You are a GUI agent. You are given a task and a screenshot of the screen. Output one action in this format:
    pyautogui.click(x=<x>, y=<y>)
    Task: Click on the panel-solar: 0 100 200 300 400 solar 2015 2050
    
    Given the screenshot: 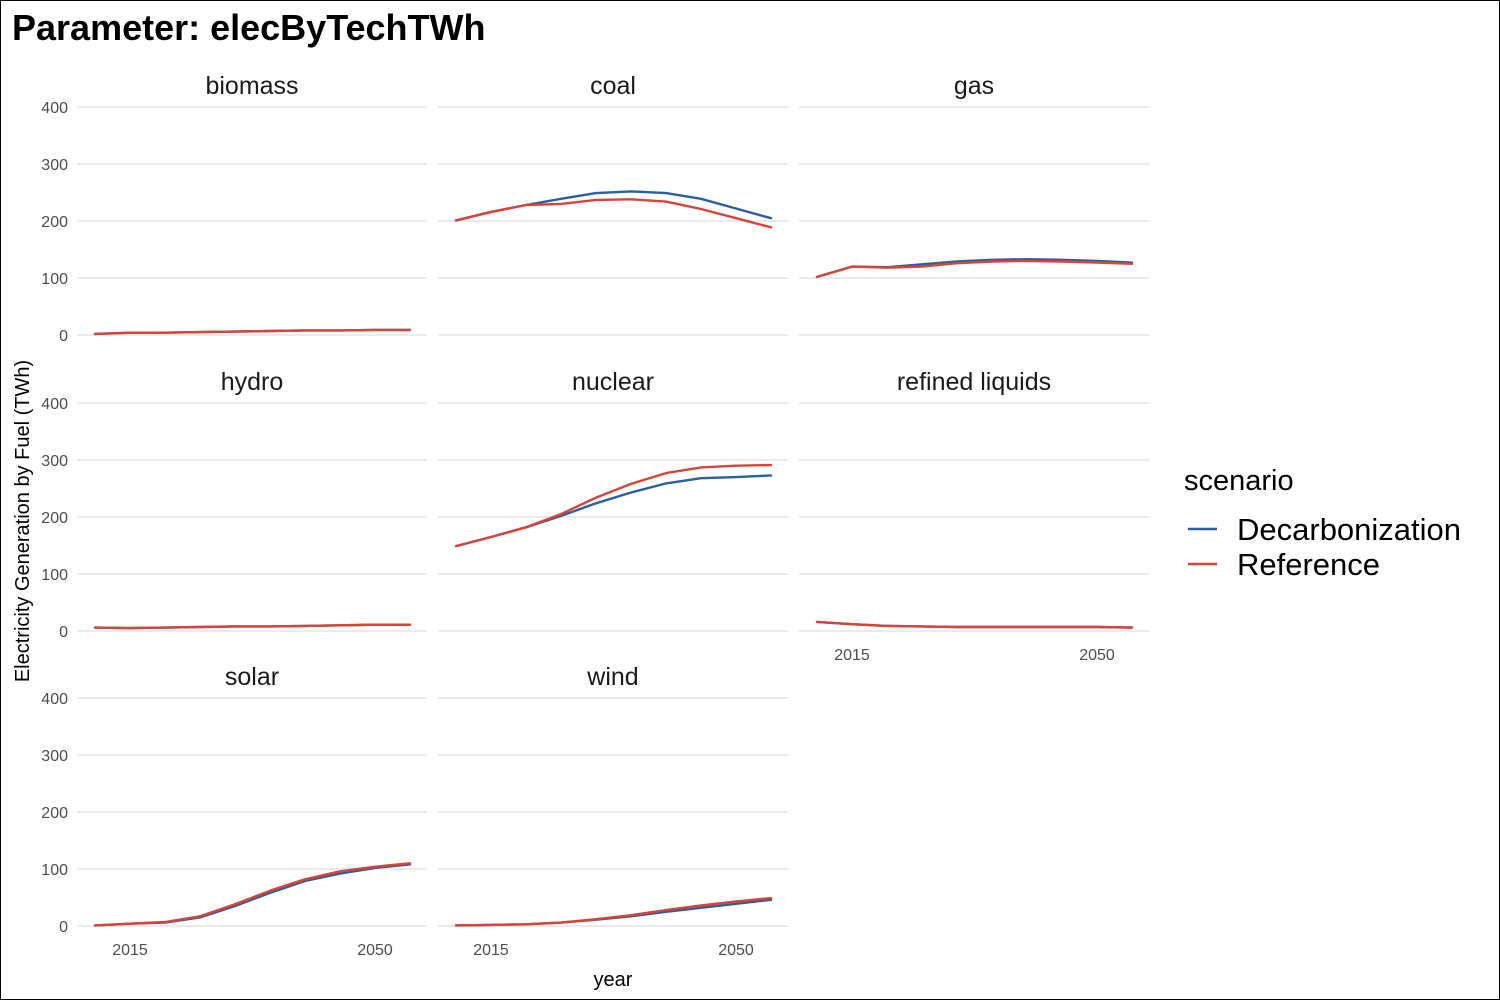 What is the action you would take?
    pyautogui.click(x=234, y=811)
    